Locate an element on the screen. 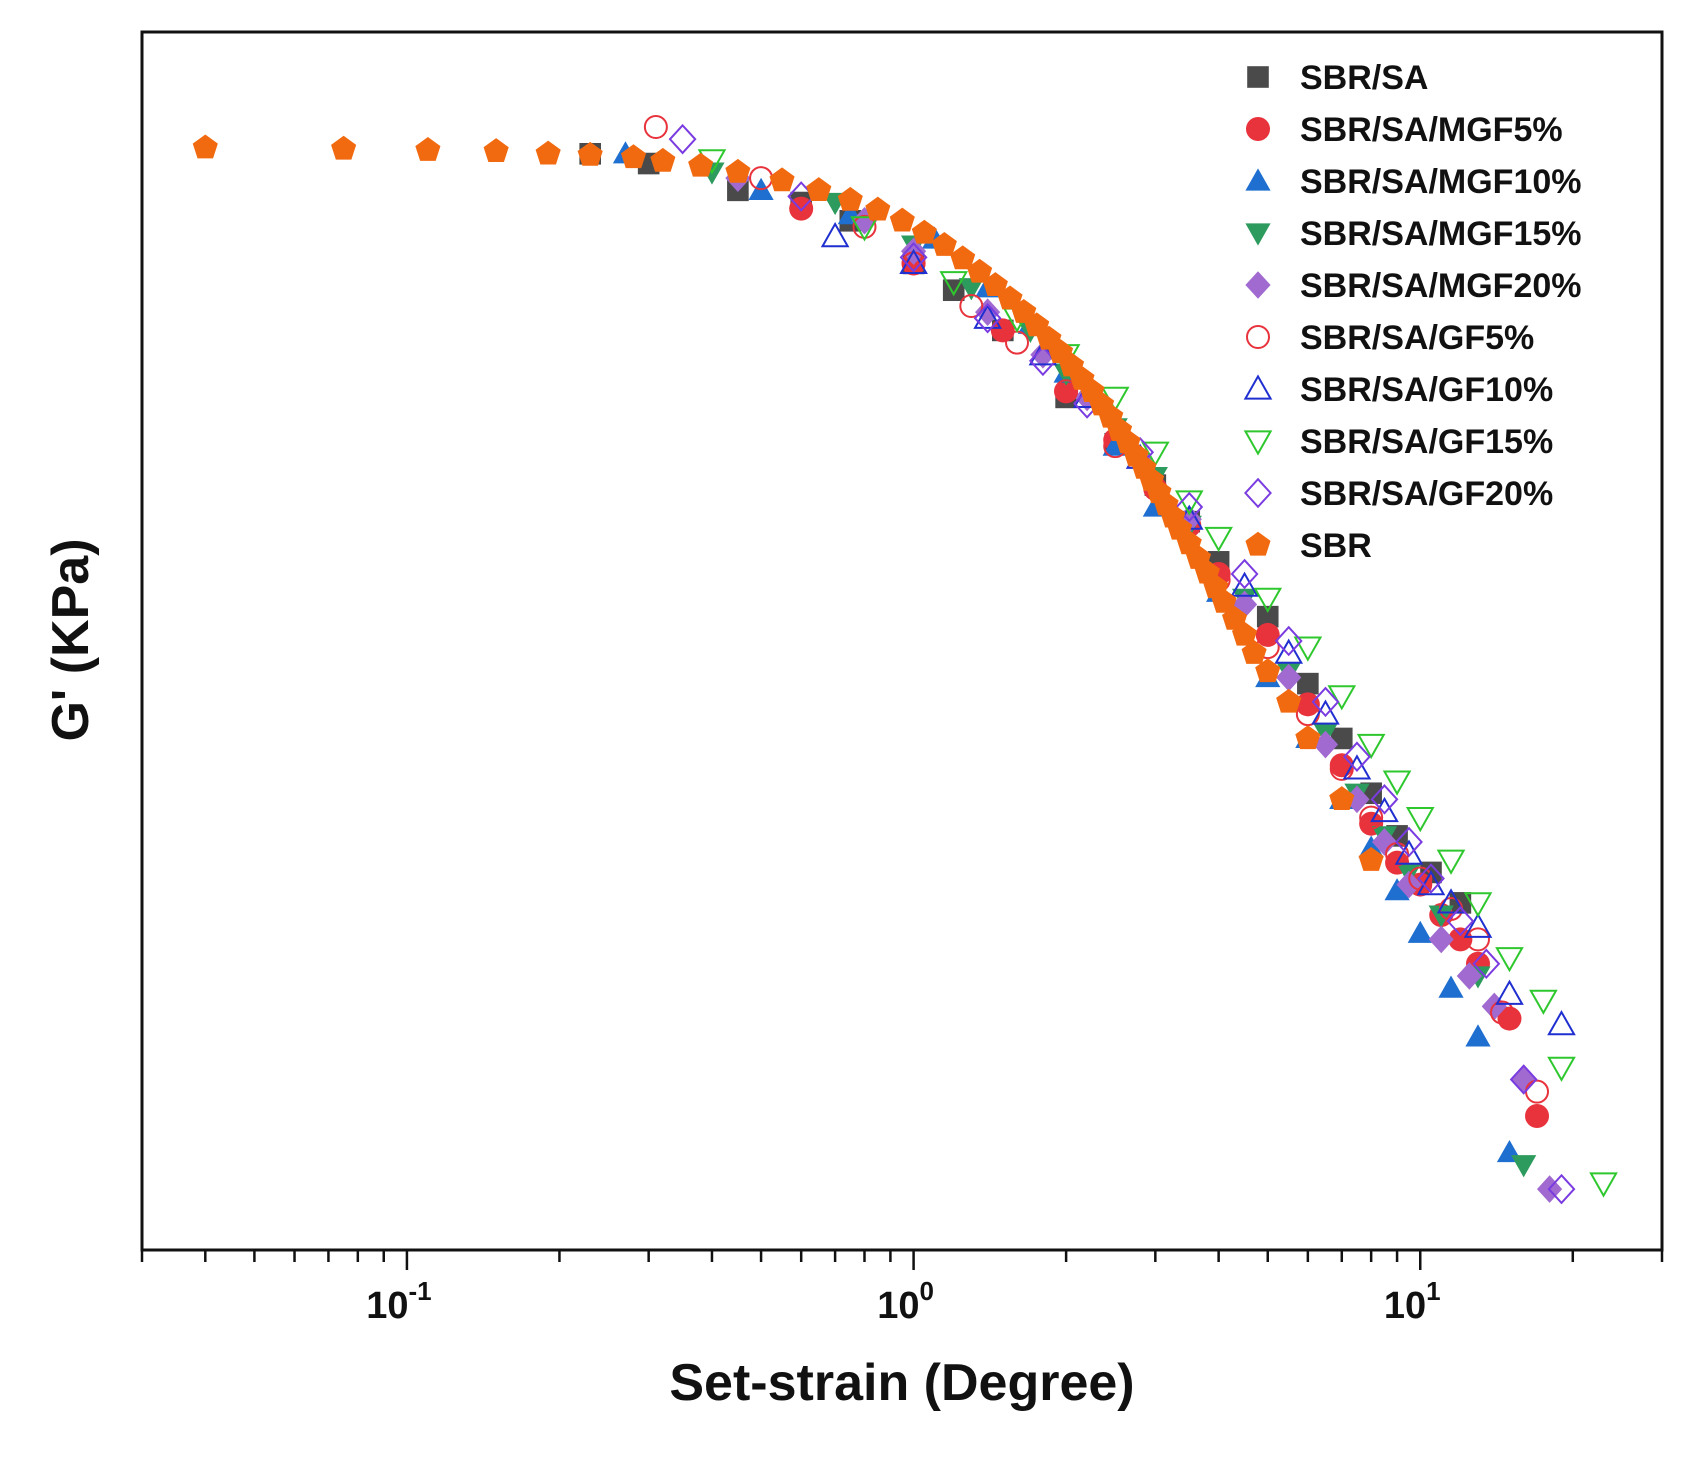 The height and width of the screenshot is (1459, 1686). legend-label: SBR/SA is located at coordinates (1364, 78).